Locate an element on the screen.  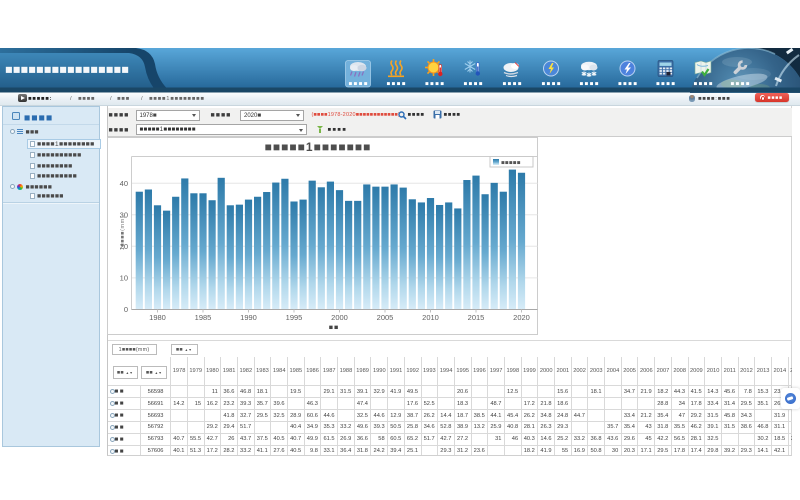
svg-text: 2010 is located at coordinates (430, 317).